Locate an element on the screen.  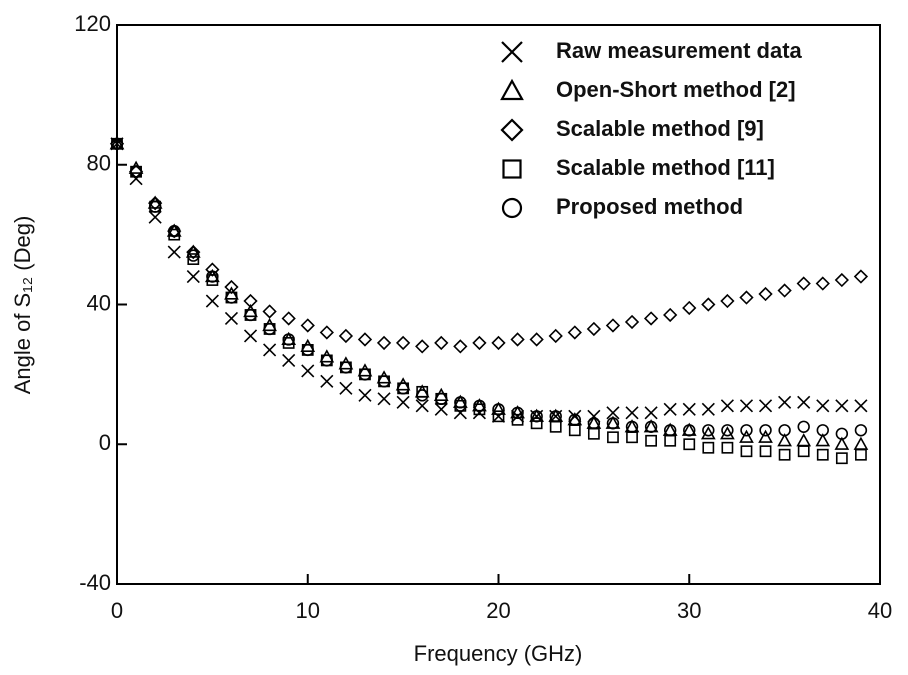
legend-text: Proposed method is located at coordinates (649, 206).